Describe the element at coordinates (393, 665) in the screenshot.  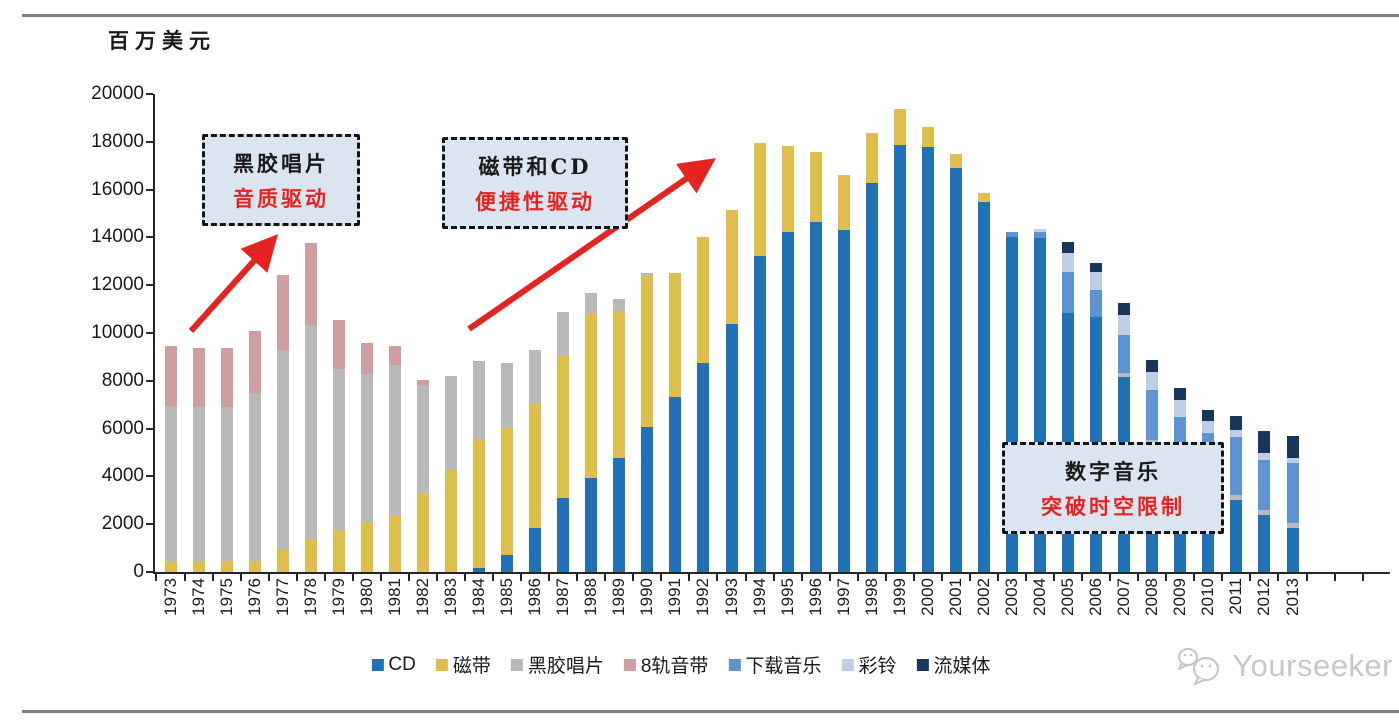
I see `legend-item-cd: CD` at that location.